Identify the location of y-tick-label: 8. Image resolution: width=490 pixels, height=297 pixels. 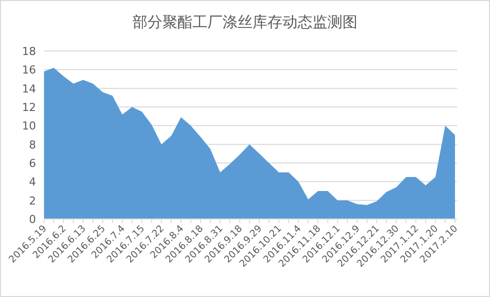
(32, 145).